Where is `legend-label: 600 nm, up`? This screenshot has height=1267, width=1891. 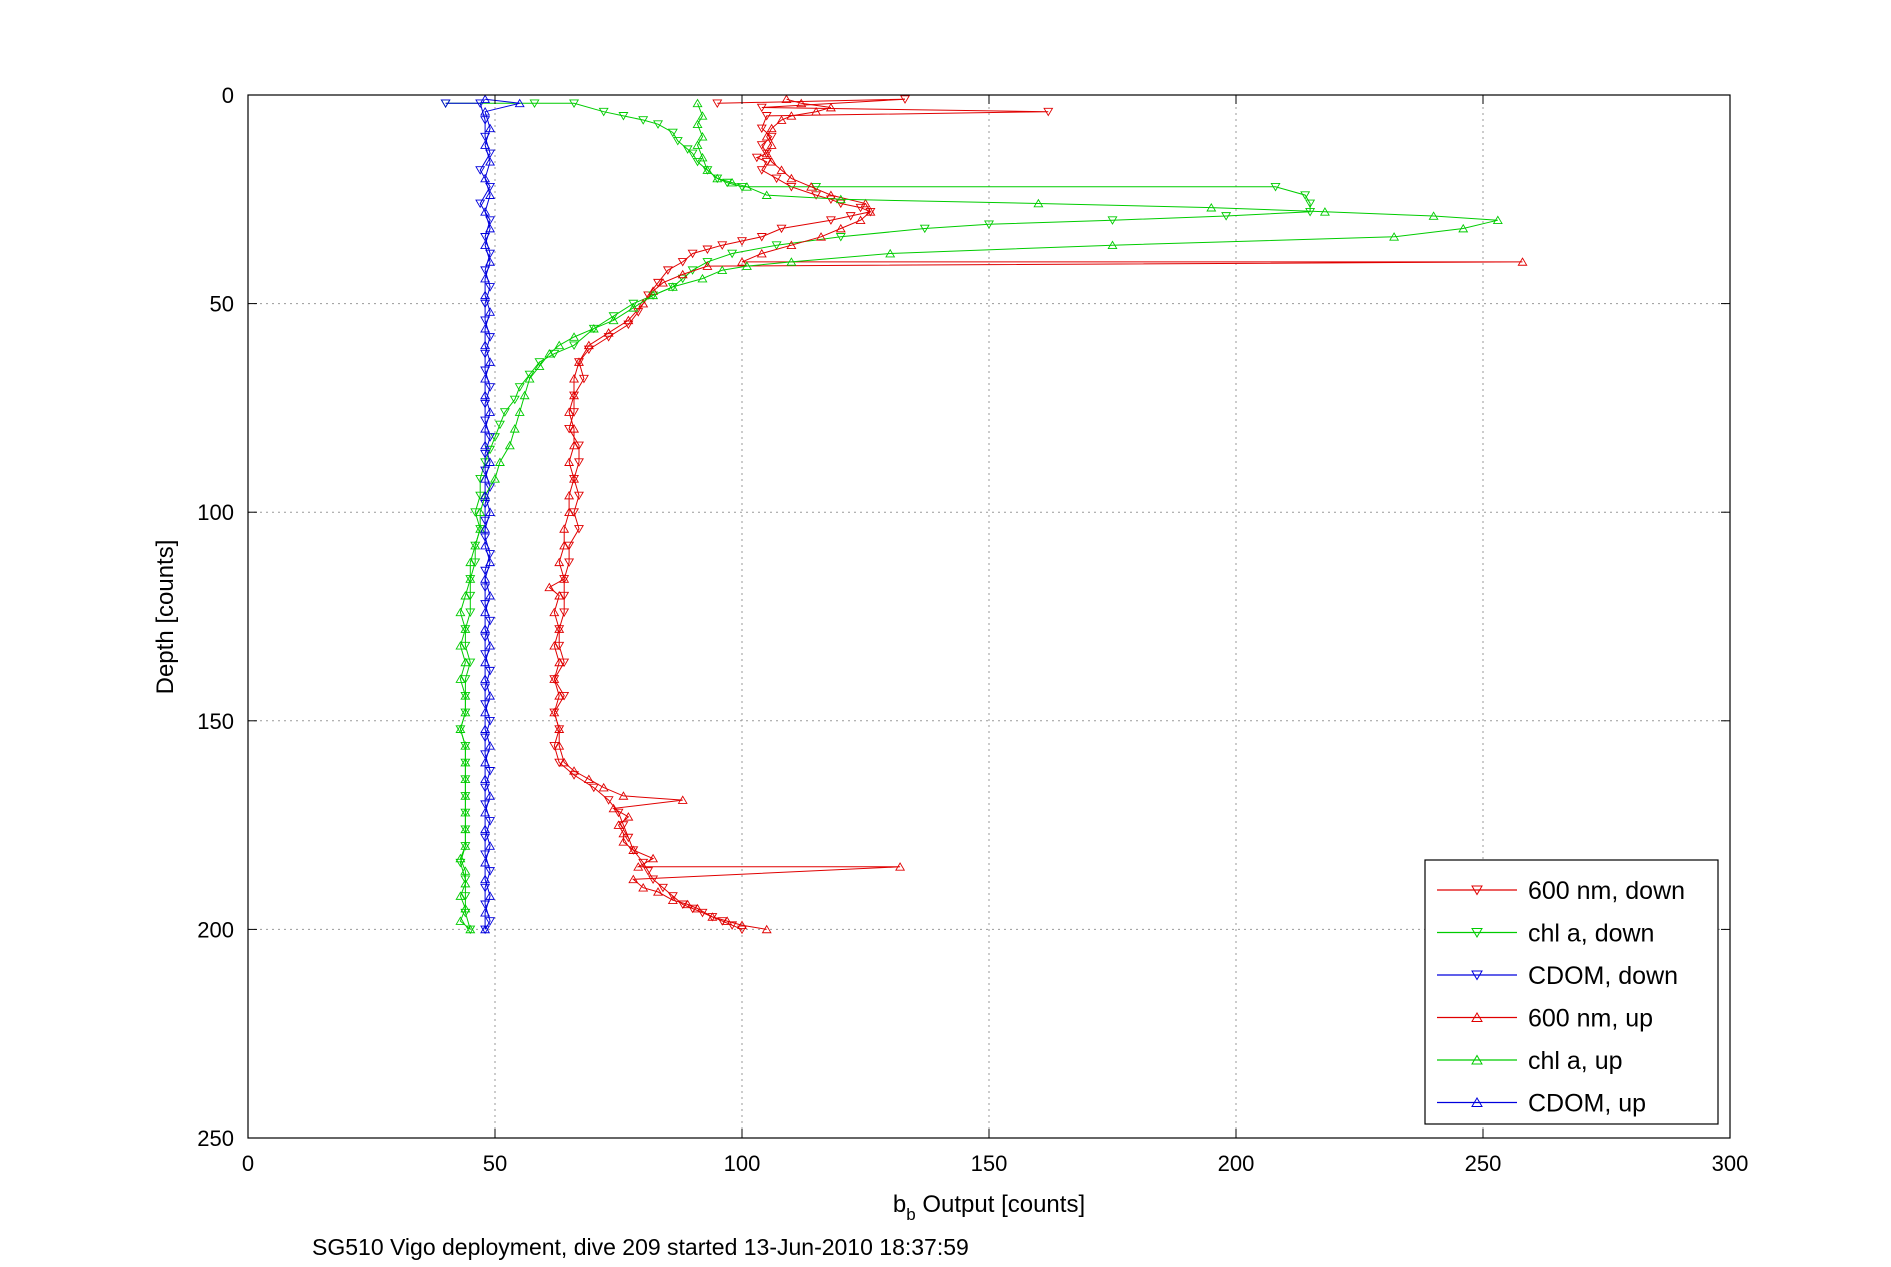
legend-label: 600 nm, up is located at coordinates (1590, 1019).